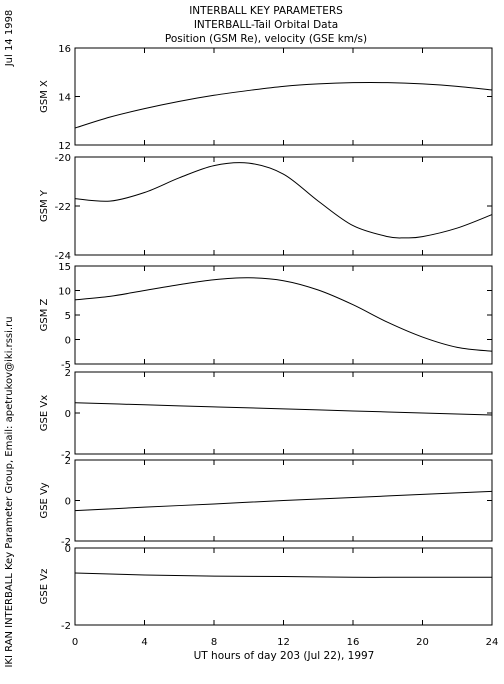 The width and height of the screenshot is (504, 684). Describe the element at coordinates (68, 316) in the screenshot. I see `y-tick-label: 5` at that location.